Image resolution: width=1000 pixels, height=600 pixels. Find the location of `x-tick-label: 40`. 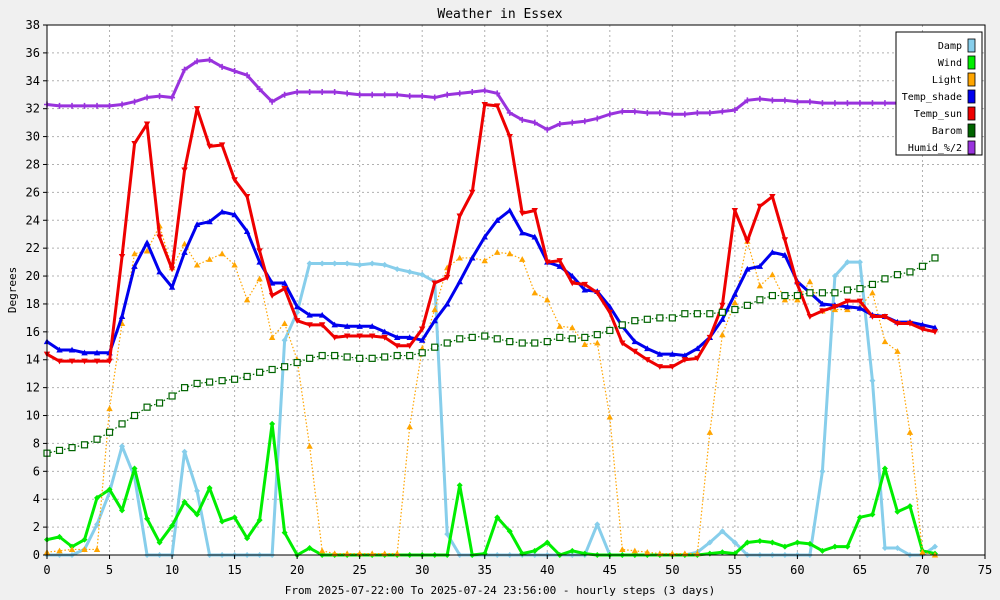

x-tick-label: 40 is located at coordinates (547, 570).